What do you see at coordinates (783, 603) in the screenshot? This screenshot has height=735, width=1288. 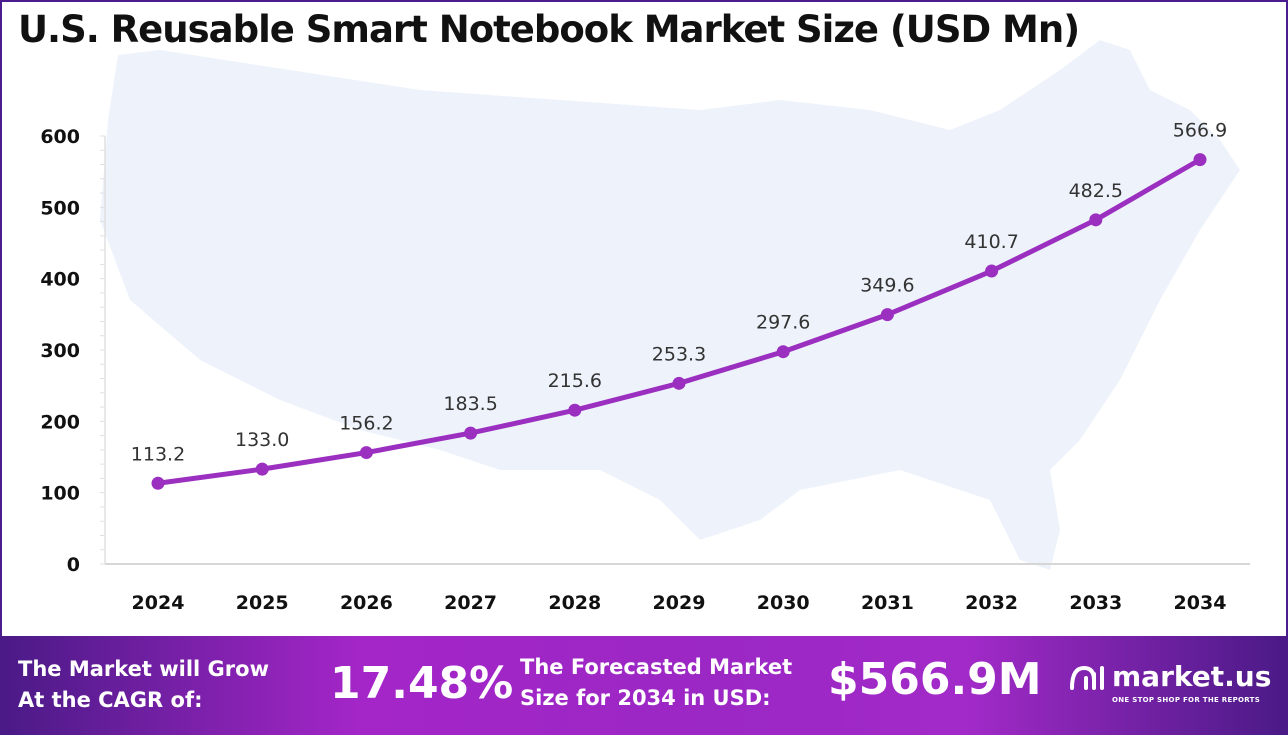 I see `x-tick-label: 2030` at bounding box center [783, 603].